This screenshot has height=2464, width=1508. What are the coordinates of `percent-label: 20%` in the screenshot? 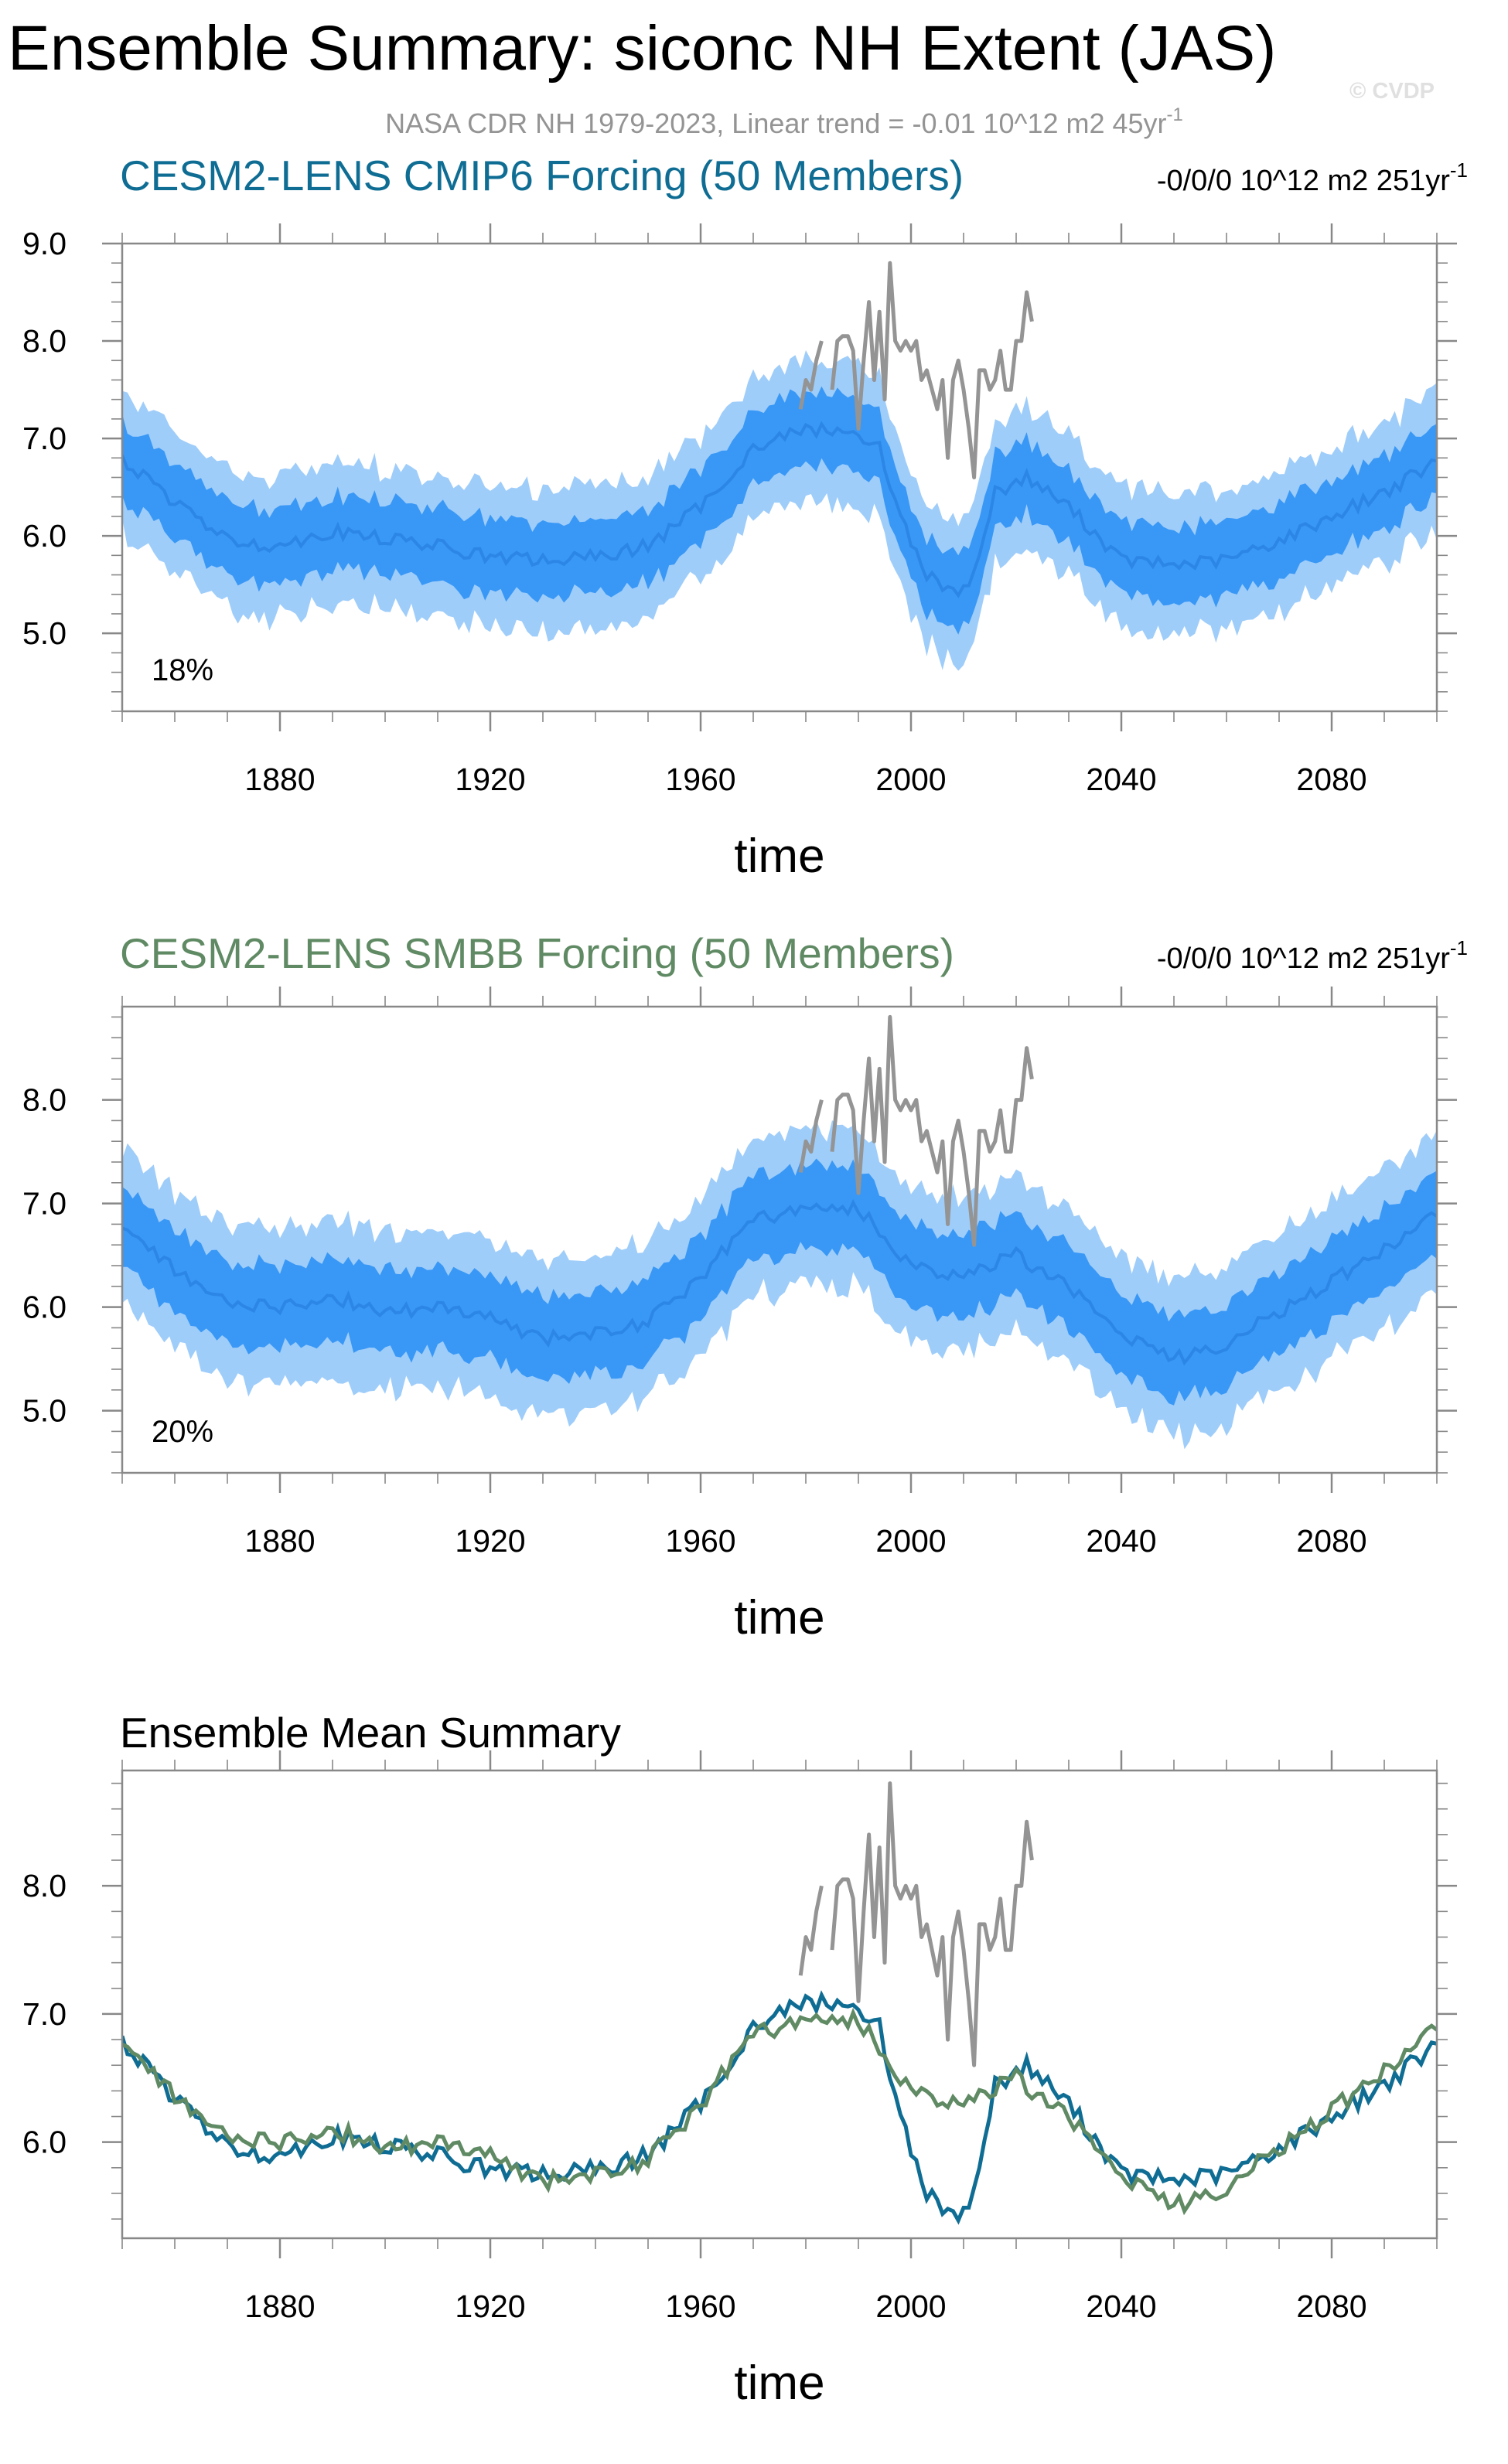 It's located at (182, 1432).